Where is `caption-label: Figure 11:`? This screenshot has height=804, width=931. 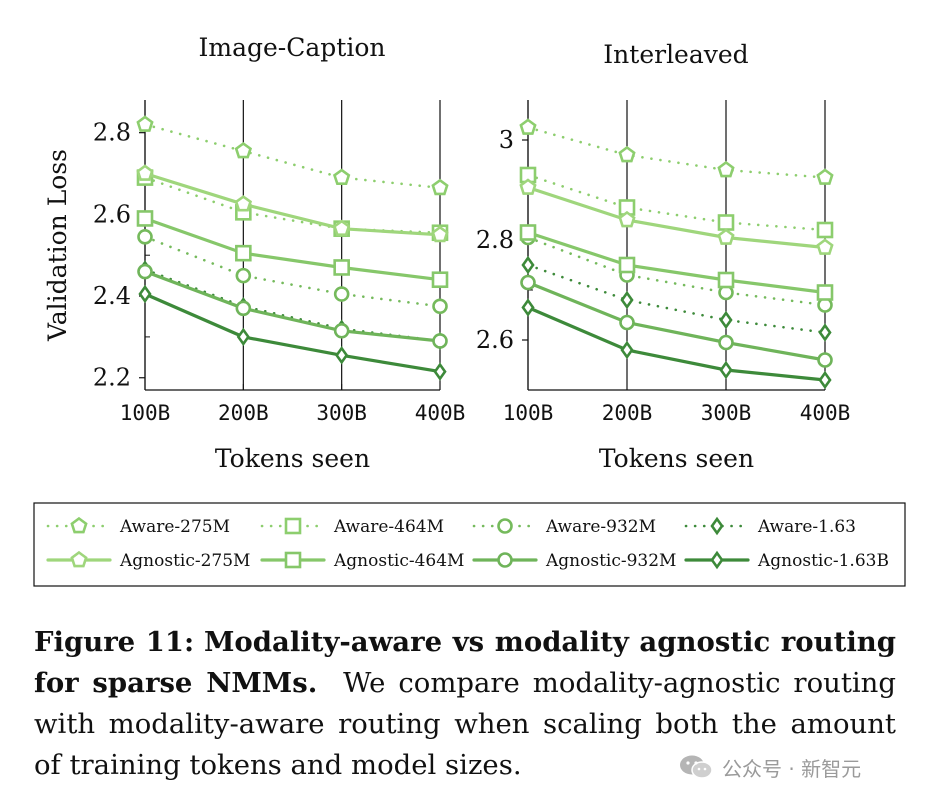 caption-label: Figure 11: is located at coordinates (114, 642).